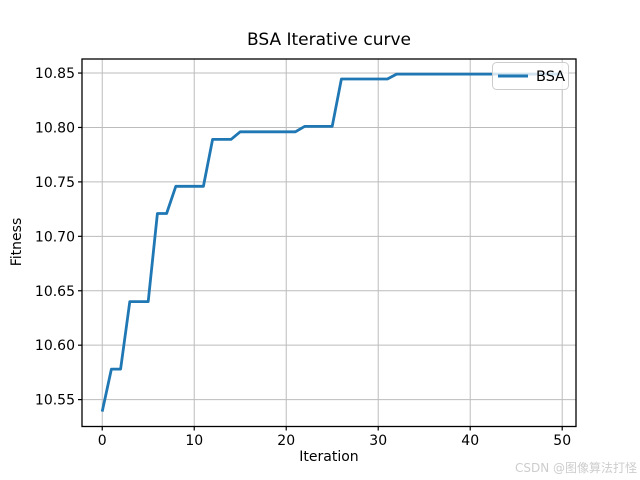  Describe the element at coordinates (470, 441) in the screenshot. I see `x-tick-label: 40` at that location.